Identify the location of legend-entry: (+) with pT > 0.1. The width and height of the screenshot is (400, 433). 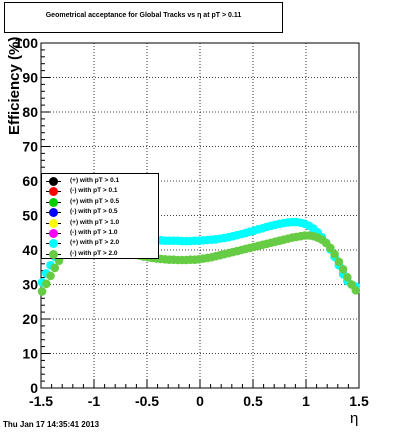
(100, 181).